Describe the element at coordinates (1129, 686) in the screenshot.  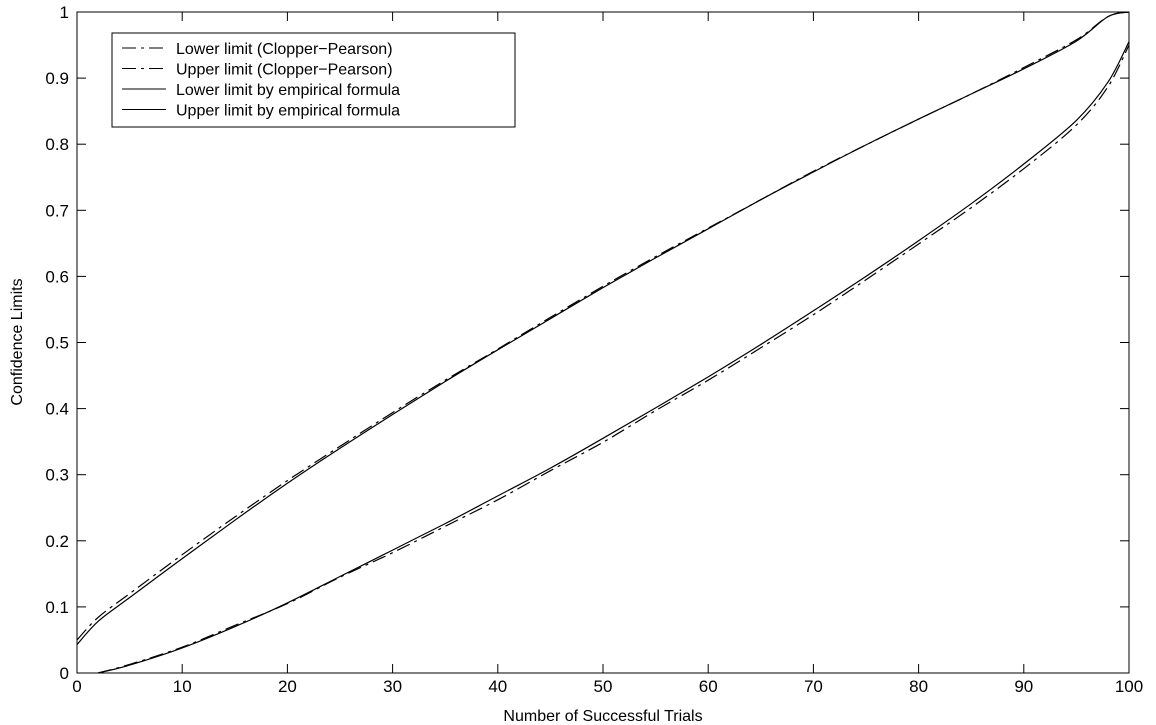
I see `x-tick-label: 100` at that location.